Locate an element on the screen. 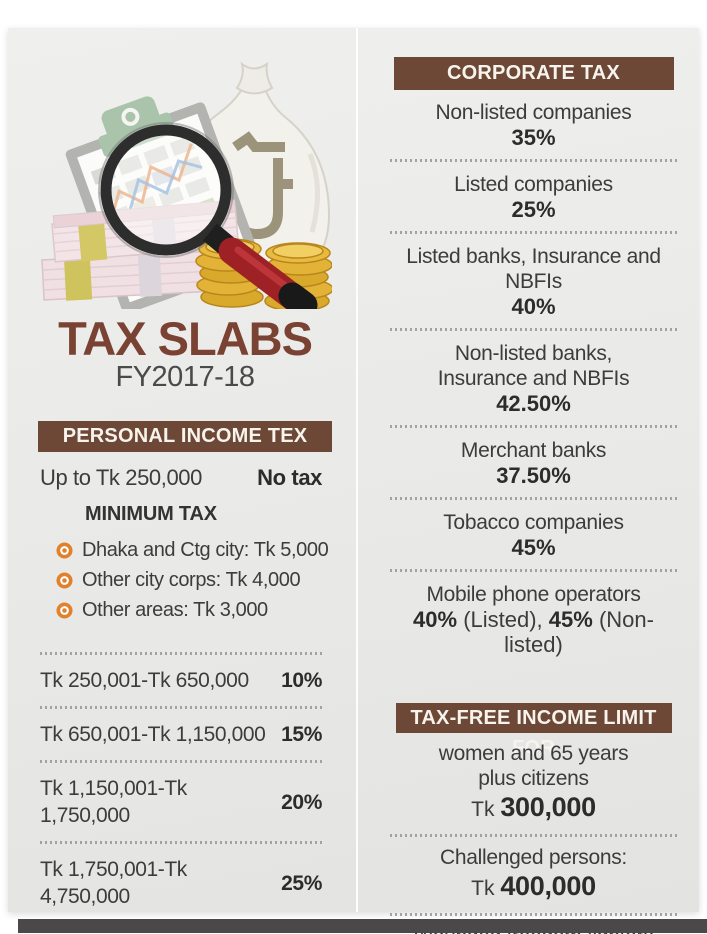 This screenshot has width=707, height=934. corporate-tax-header-bar: CORPORATE TAX is located at coordinates (533, 73).